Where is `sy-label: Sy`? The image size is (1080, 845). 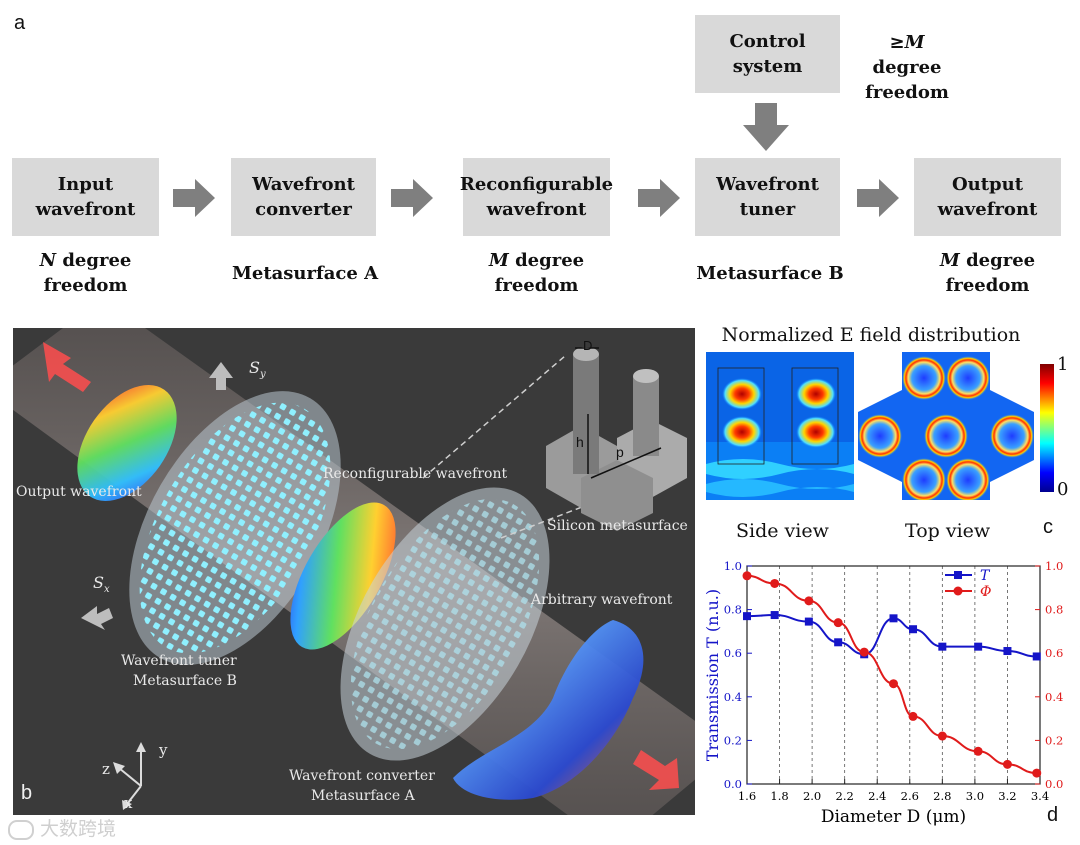 sy-label: Sy is located at coordinates (257, 369).